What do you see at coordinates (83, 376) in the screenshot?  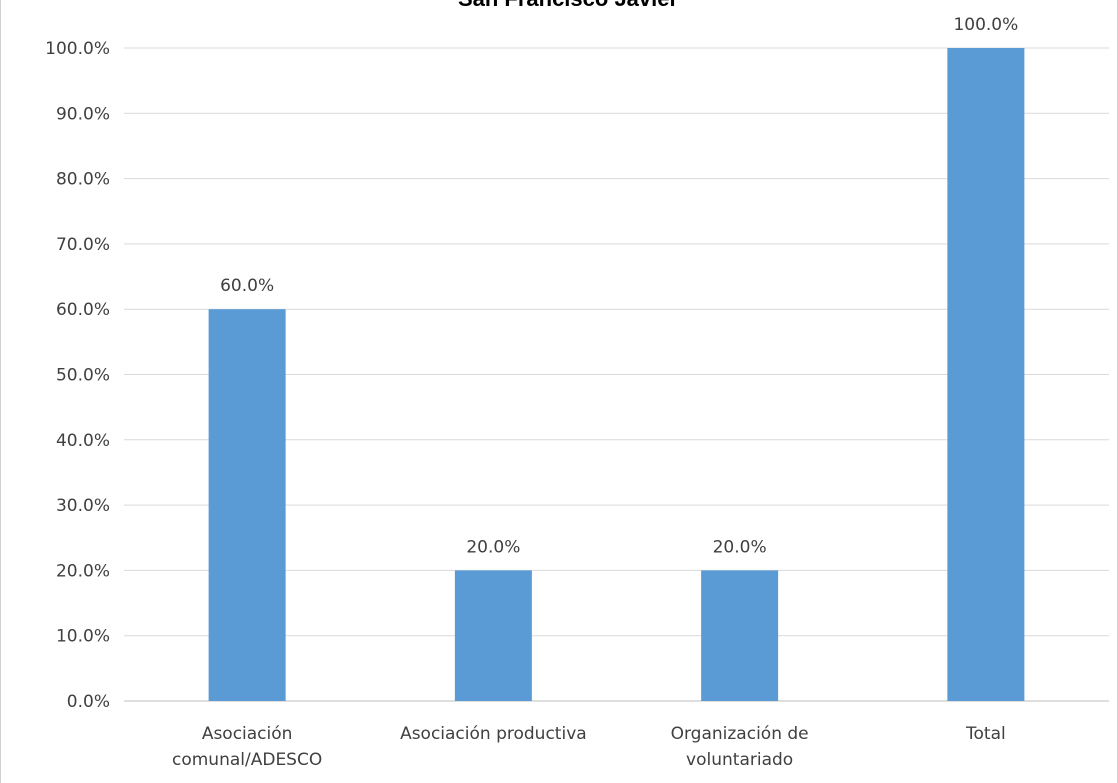 I see `y-tick-label: 50.0%` at bounding box center [83, 376].